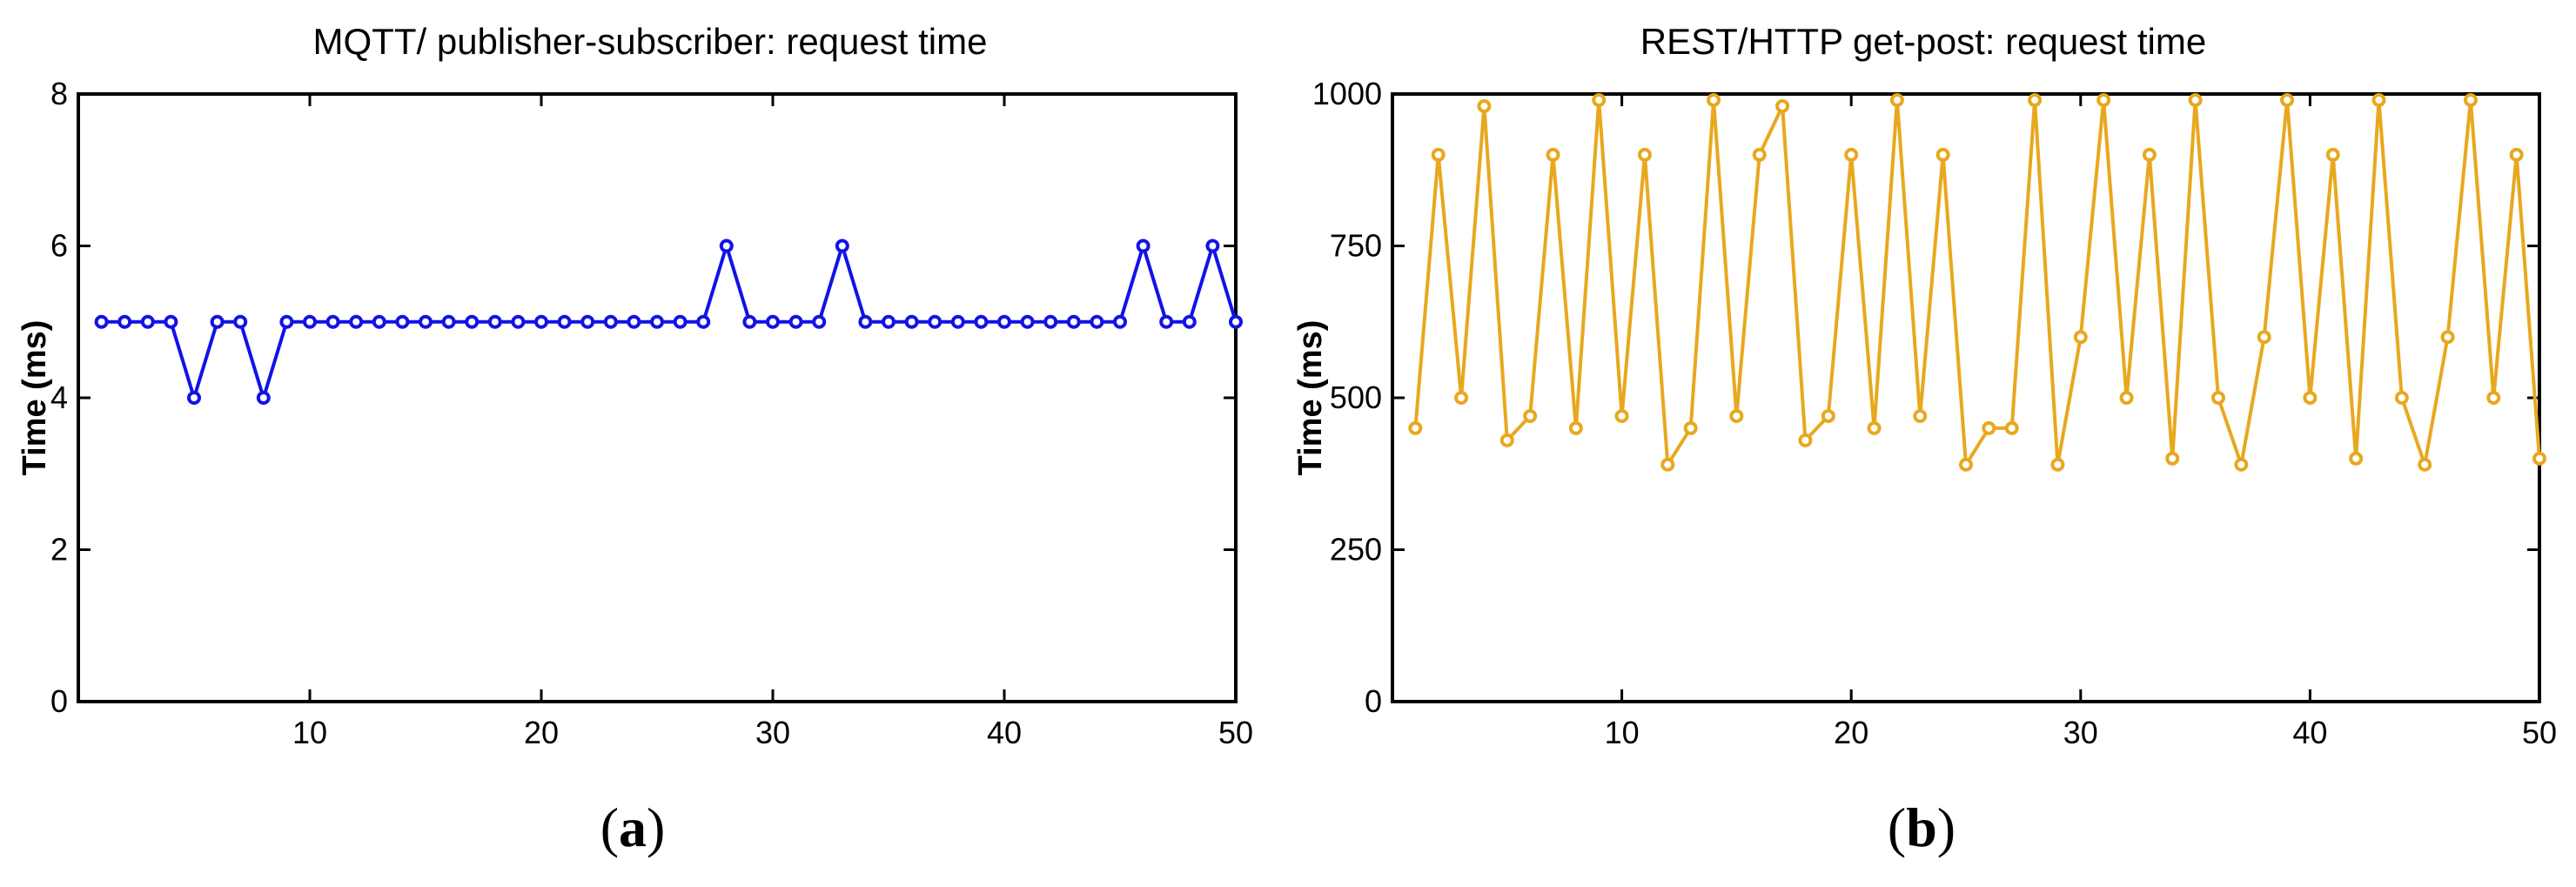  What do you see at coordinates (59, 397) in the screenshot?
I see `y-tick-label-a: 4` at bounding box center [59, 397].